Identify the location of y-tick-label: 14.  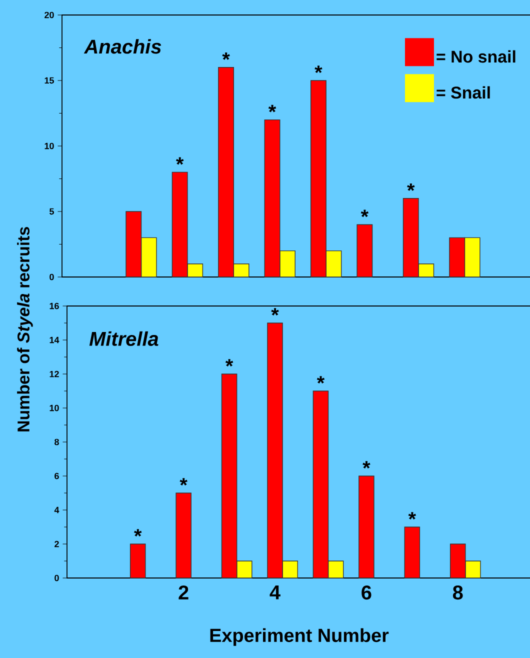
(55, 340).